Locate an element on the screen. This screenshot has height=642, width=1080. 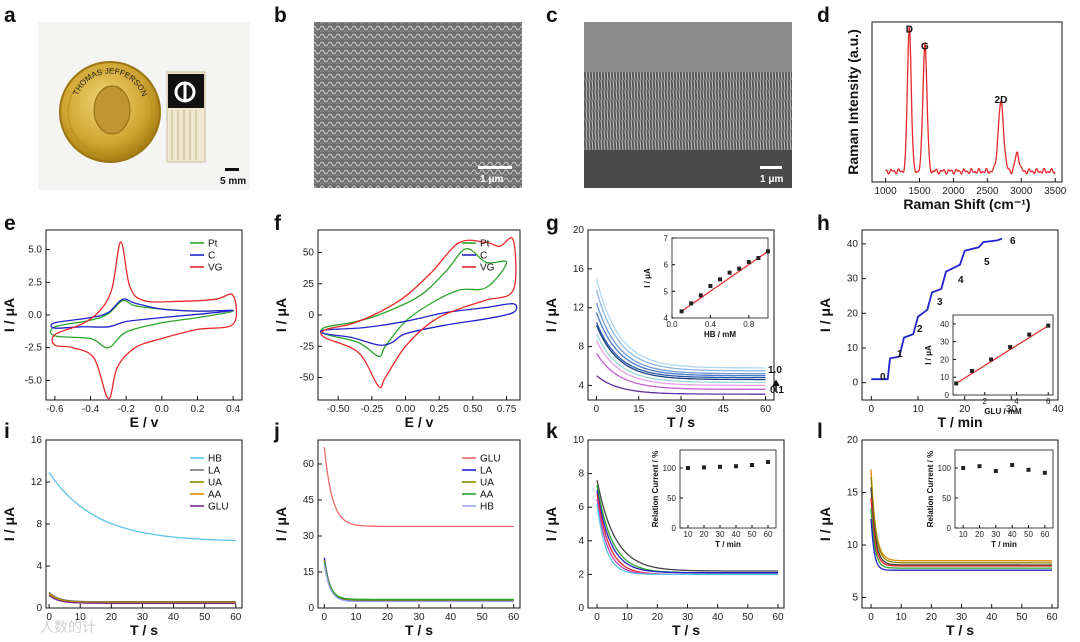
y-axis-label-g: I / μA is located at coordinates (551, 315).